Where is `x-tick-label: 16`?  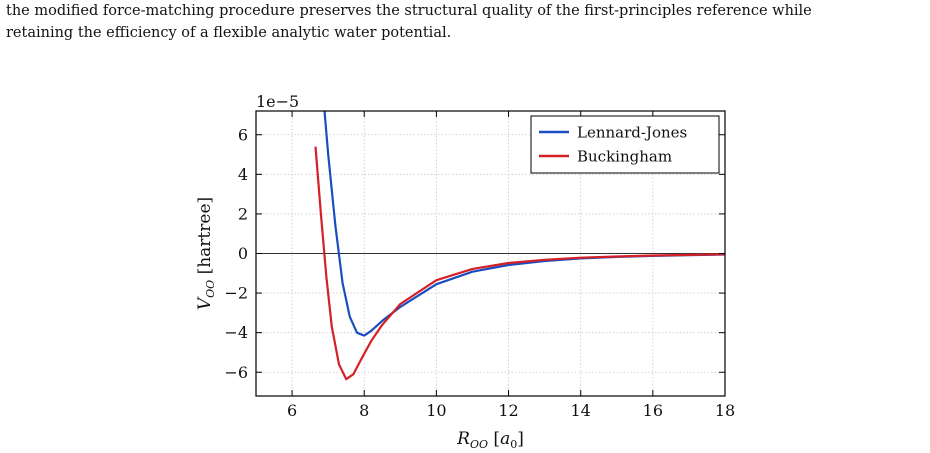 x-tick-label: 16 is located at coordinates (653, 410).